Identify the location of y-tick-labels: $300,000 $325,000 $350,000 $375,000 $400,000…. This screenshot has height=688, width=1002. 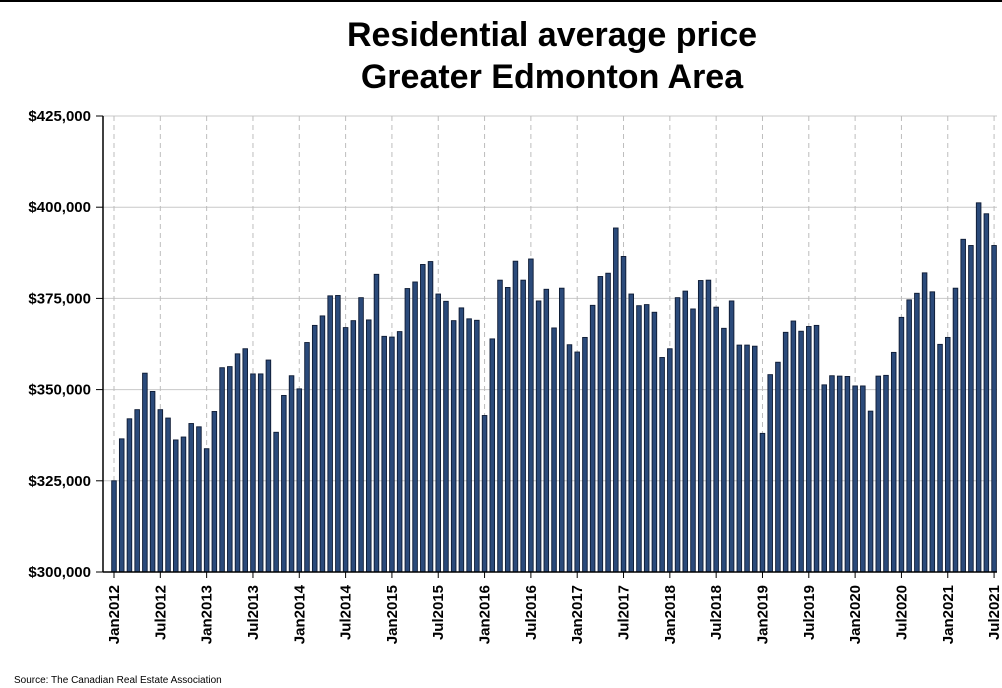
(59, 344).